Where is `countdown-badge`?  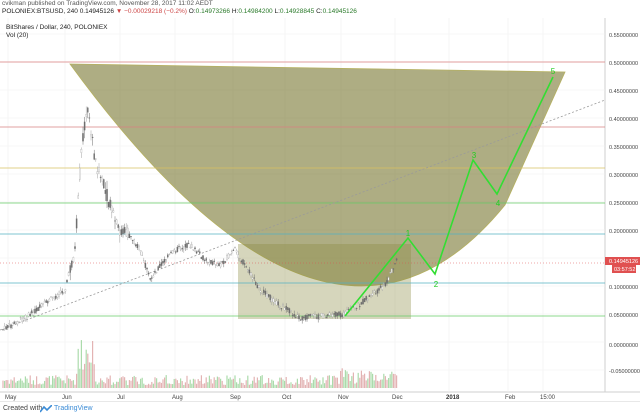 countdown-badge is located at coordinates (624, 269).